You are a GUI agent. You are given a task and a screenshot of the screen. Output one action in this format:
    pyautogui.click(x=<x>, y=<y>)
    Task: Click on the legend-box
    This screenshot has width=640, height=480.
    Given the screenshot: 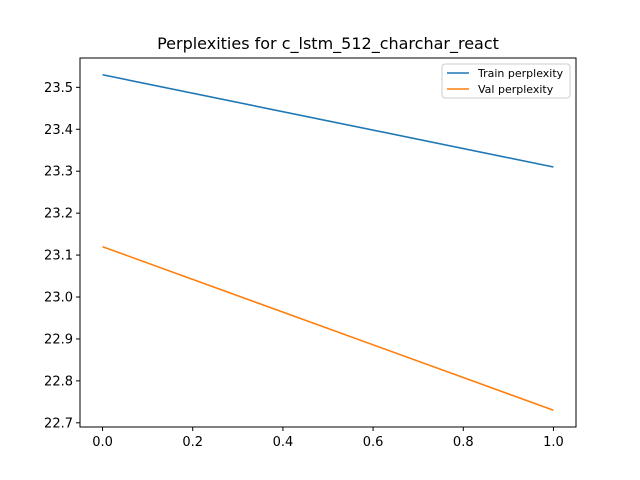 What is the action you would take?
    pyautogui.click(x=506, y=81)
    